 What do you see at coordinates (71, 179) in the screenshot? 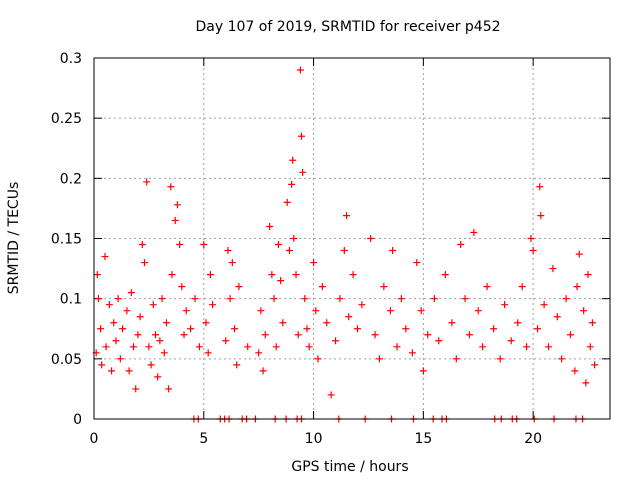
I see `y-tick-label: 0.2` at bounding box center [71, 179].